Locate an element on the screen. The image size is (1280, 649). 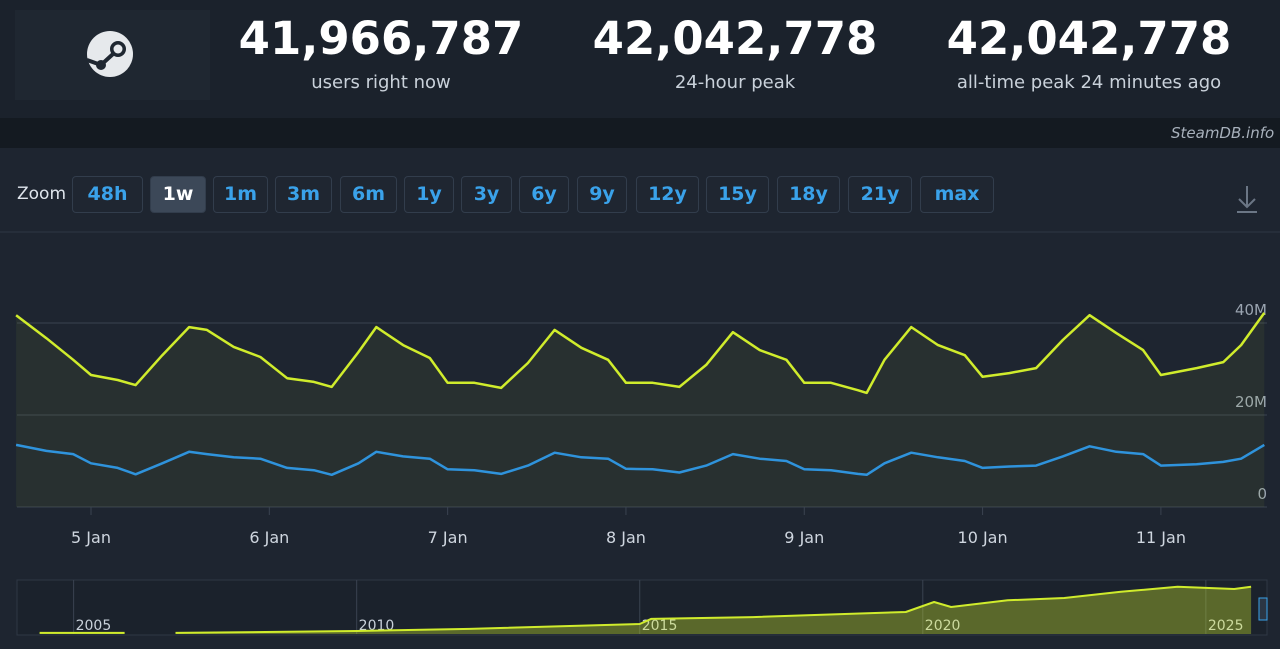
y-tick-label: 0 is located at coordinates (1262, 494).